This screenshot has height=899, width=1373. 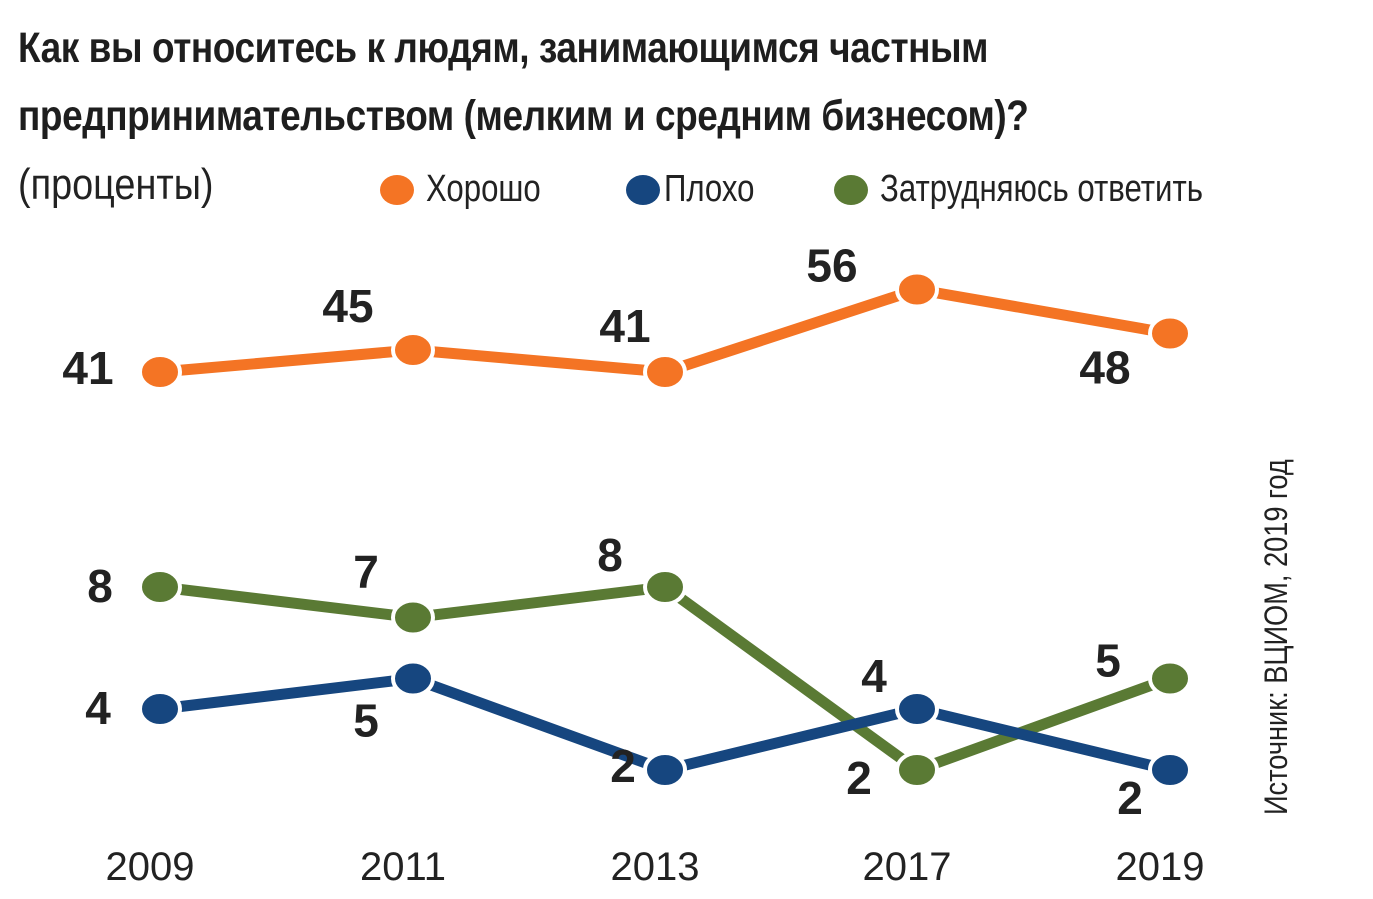 What do you see at coordinates (709, 189) in the screenshot?
I see `legend-label: Плохо` at bounding box center [709, 189].